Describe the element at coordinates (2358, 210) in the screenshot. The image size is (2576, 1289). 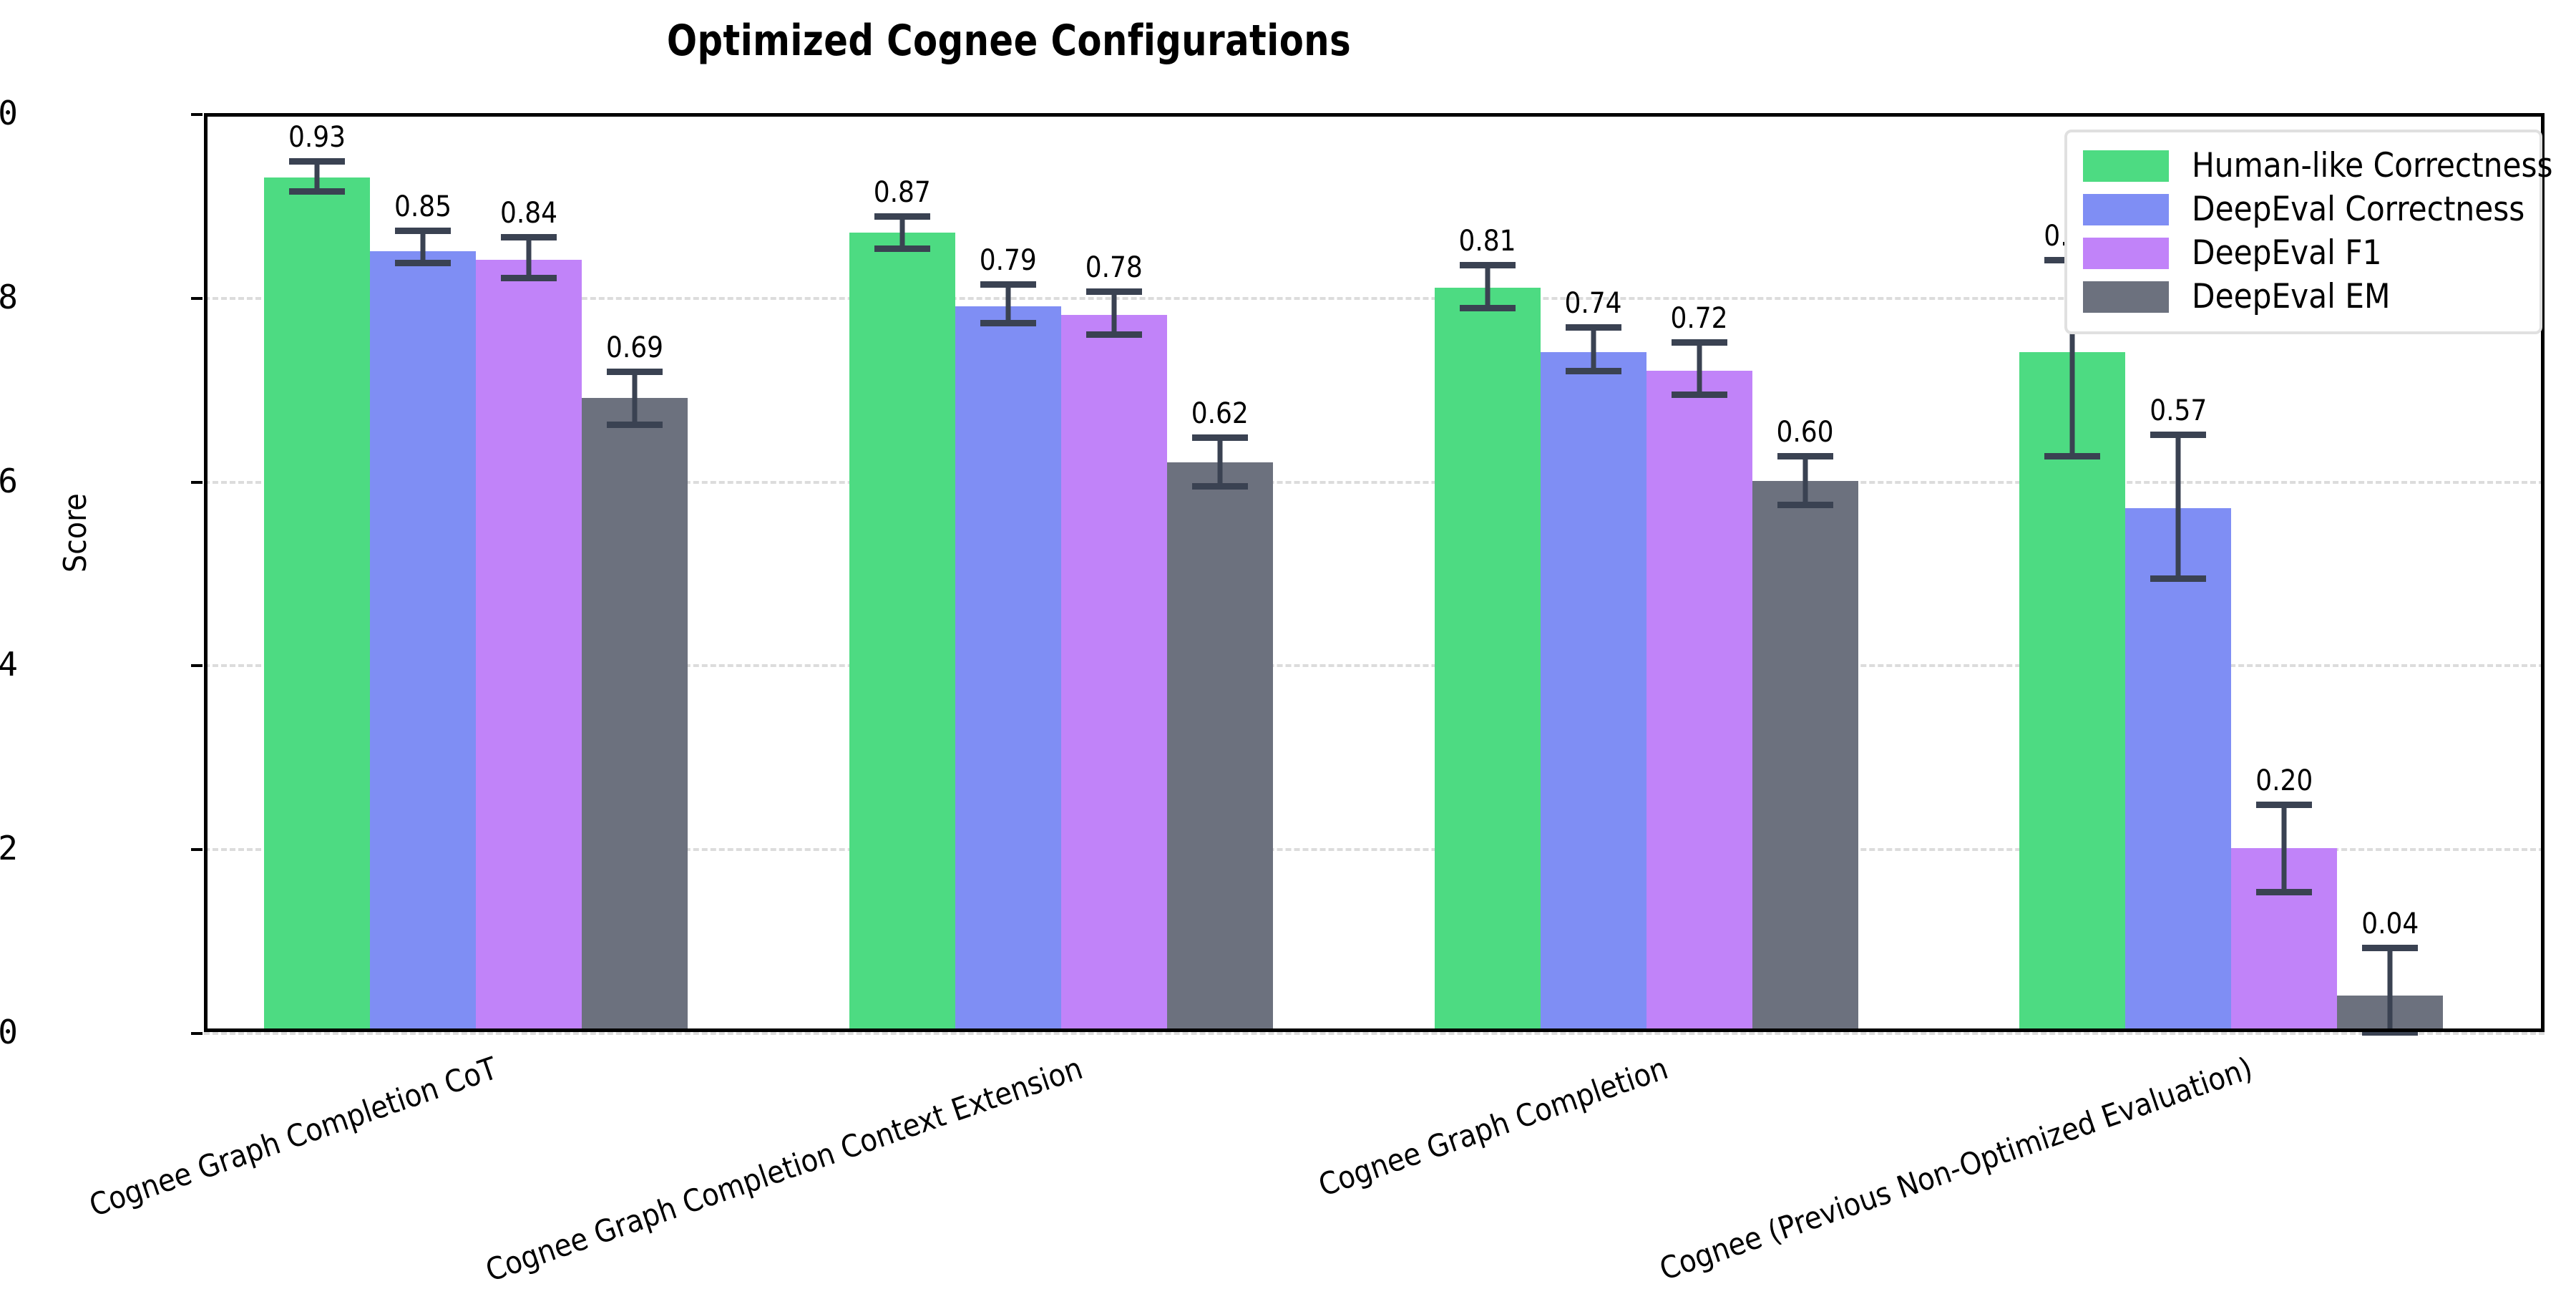
I see `legend-item-label: DeepEval Correctness` at that location.